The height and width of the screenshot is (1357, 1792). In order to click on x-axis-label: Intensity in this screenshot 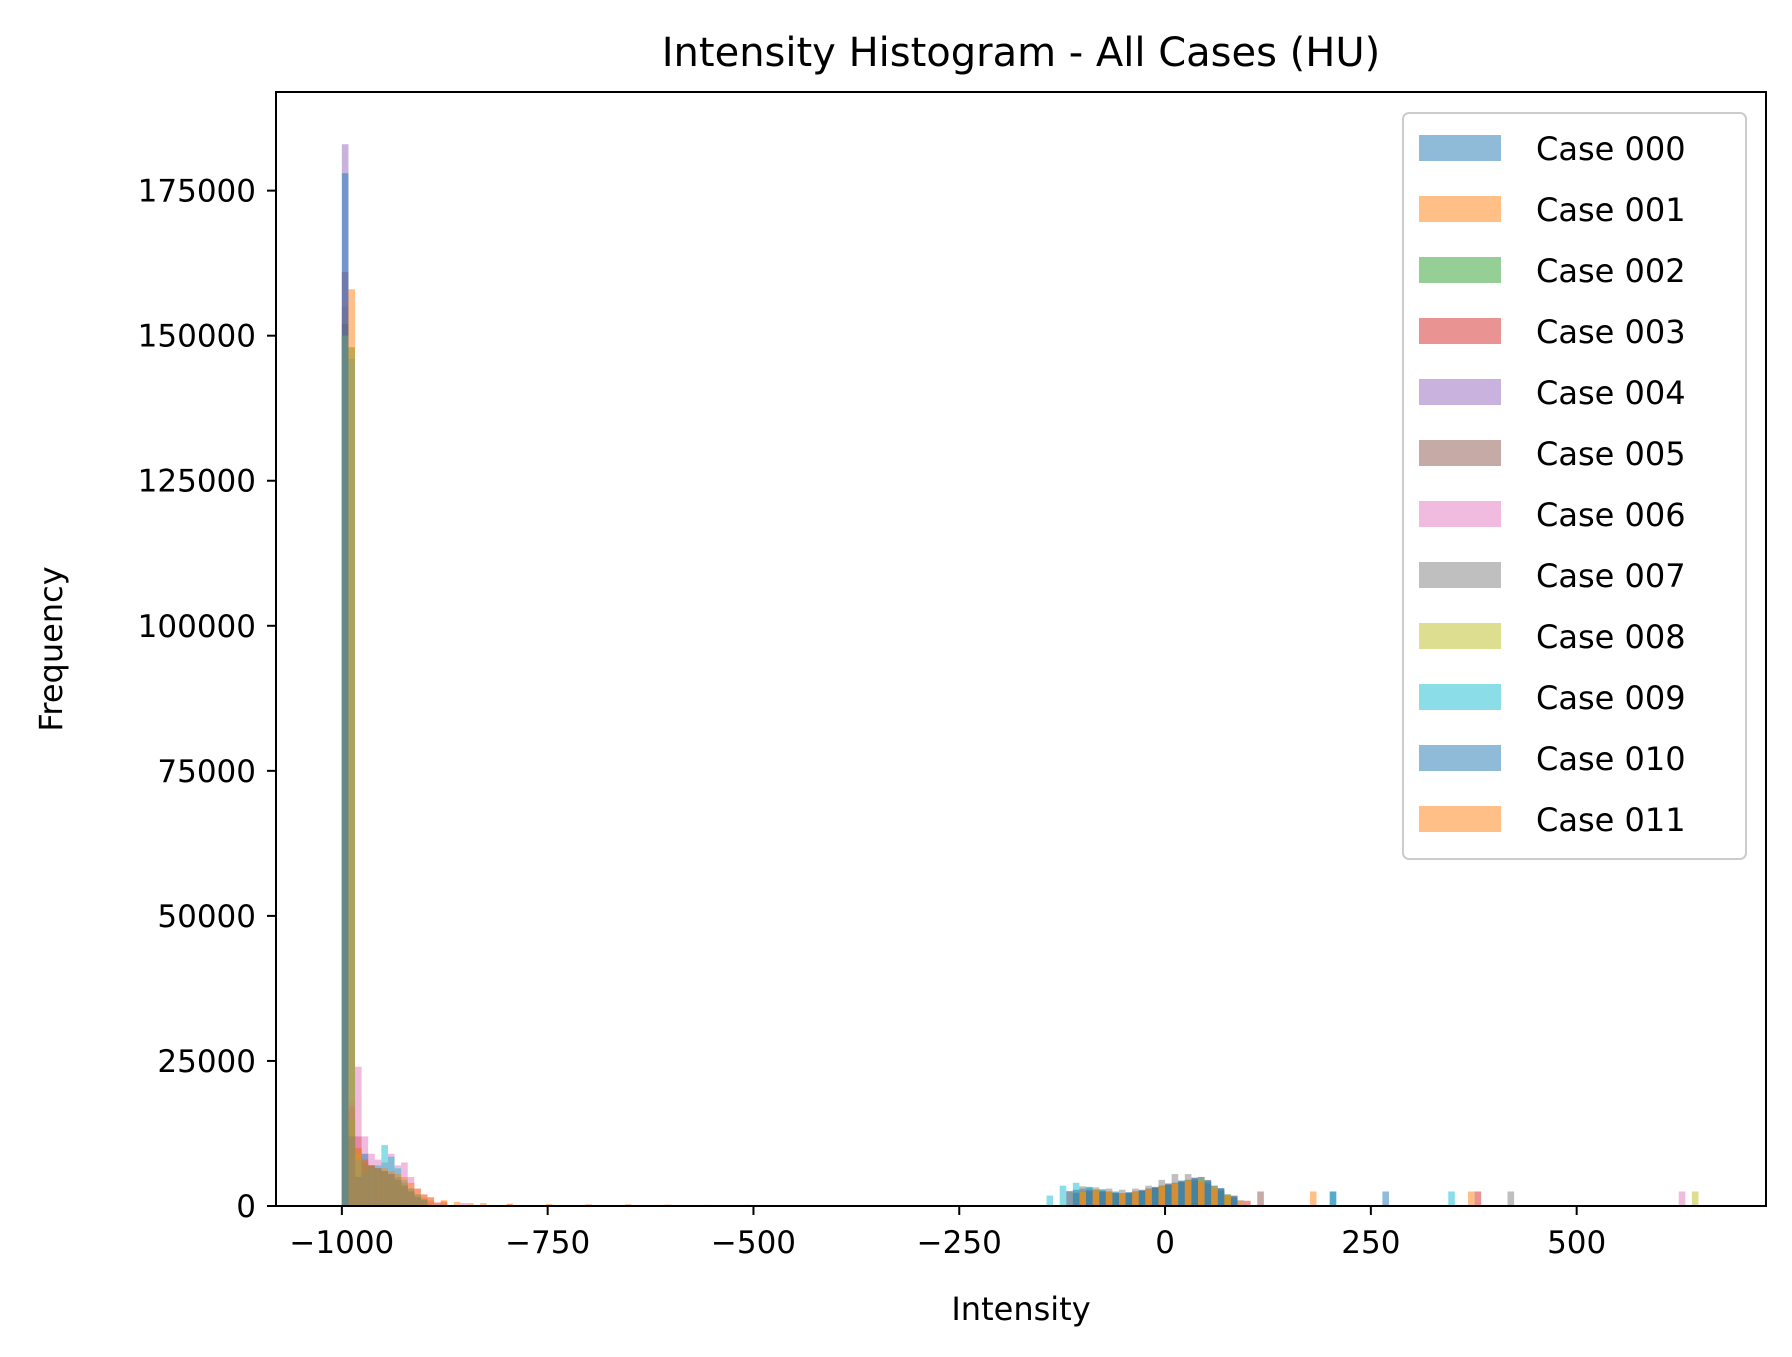, I will do `click(1020, 1309)`.